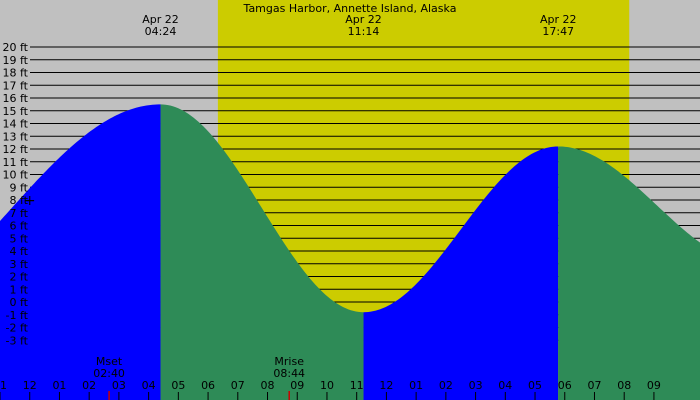 The image size is (700, 400). Describe the element at coordinates (19, 238) in the screenshot. I see `y-tick-label: 5 ft` at that location.